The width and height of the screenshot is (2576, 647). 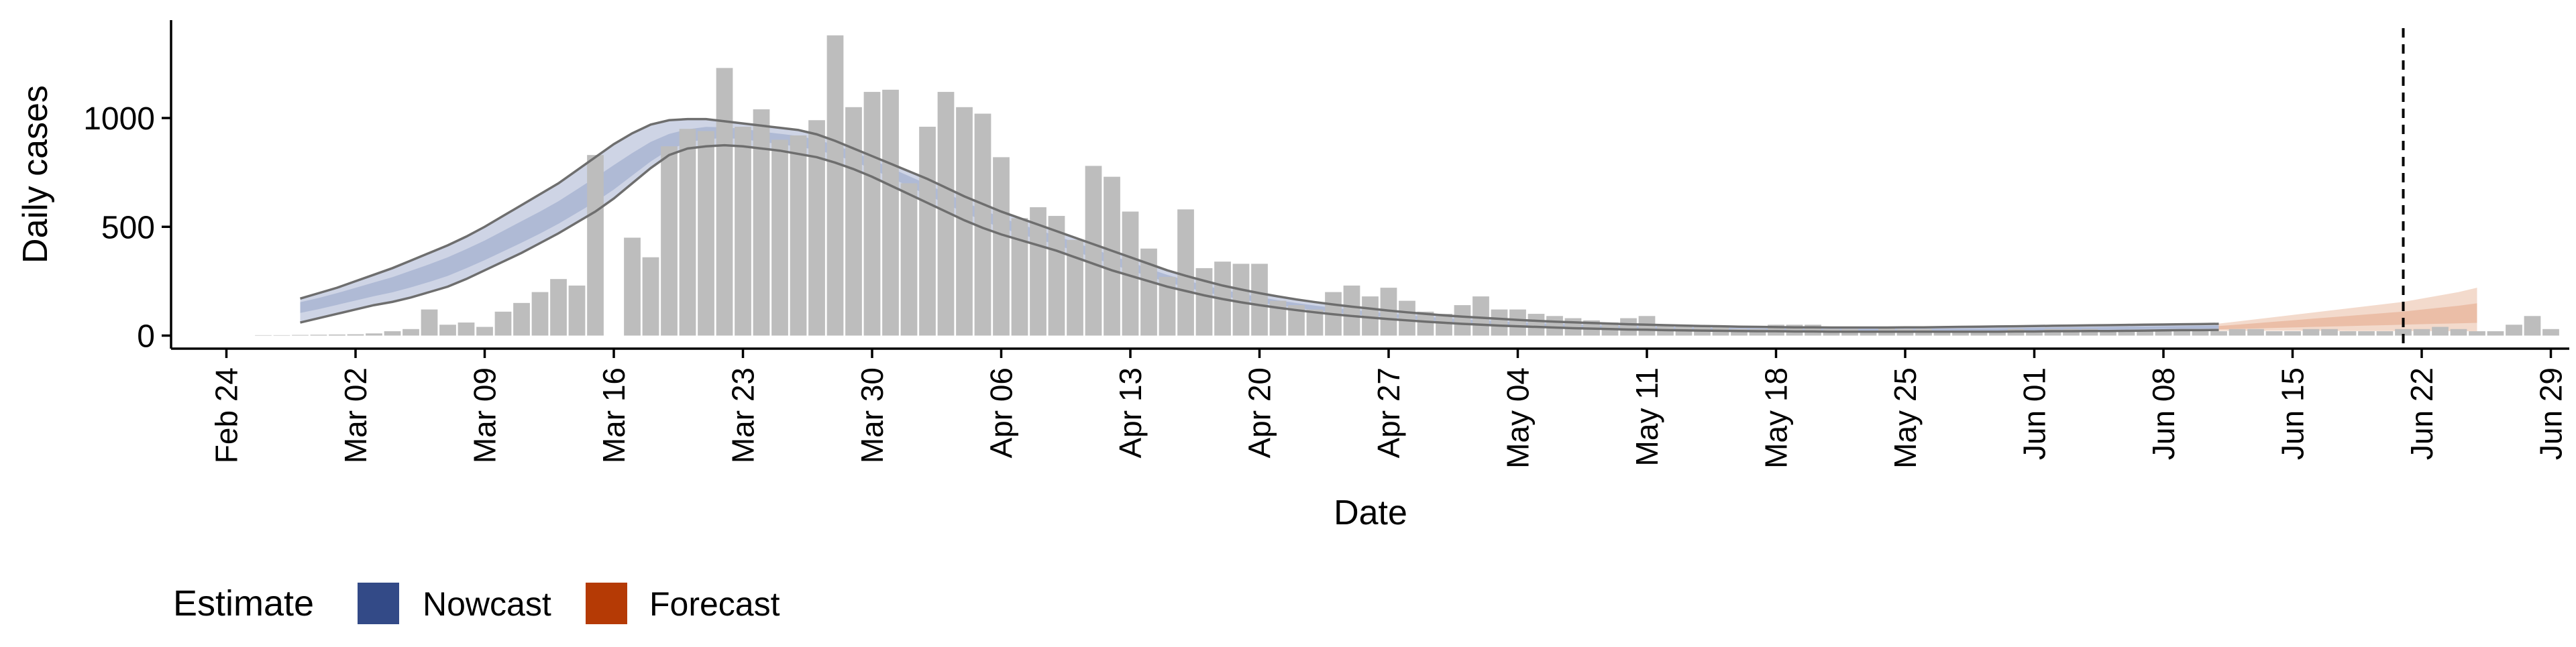 I want to click on y-tick-label: 0, so click(x=146, y=337).